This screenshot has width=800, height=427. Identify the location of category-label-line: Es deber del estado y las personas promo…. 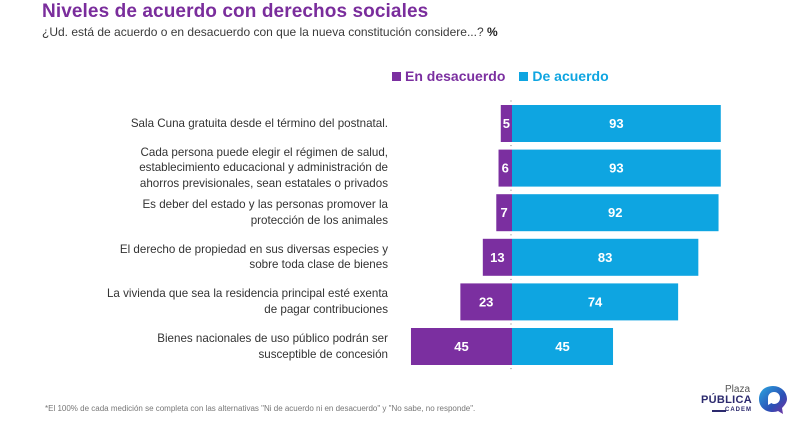
(265, 205).